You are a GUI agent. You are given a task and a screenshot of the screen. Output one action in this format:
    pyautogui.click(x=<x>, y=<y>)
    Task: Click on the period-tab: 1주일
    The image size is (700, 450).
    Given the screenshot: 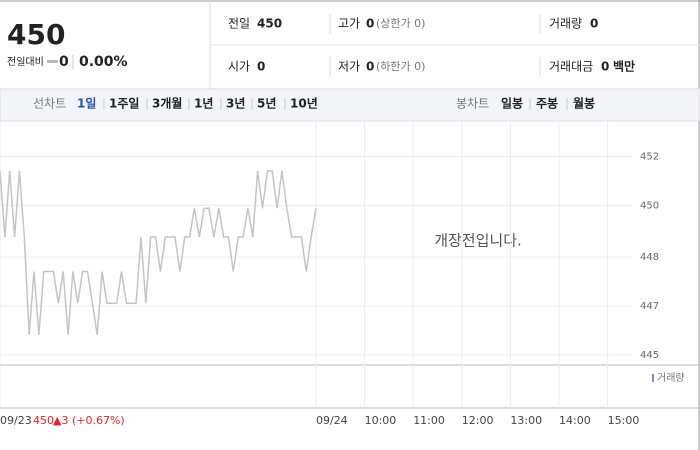 What is the action you would take?
    pyautogui.click(x=124, y=104)
    